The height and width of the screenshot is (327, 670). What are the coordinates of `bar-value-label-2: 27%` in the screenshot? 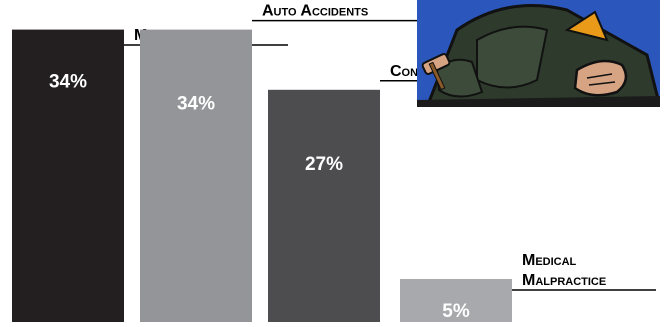 It's located at (324, 164).